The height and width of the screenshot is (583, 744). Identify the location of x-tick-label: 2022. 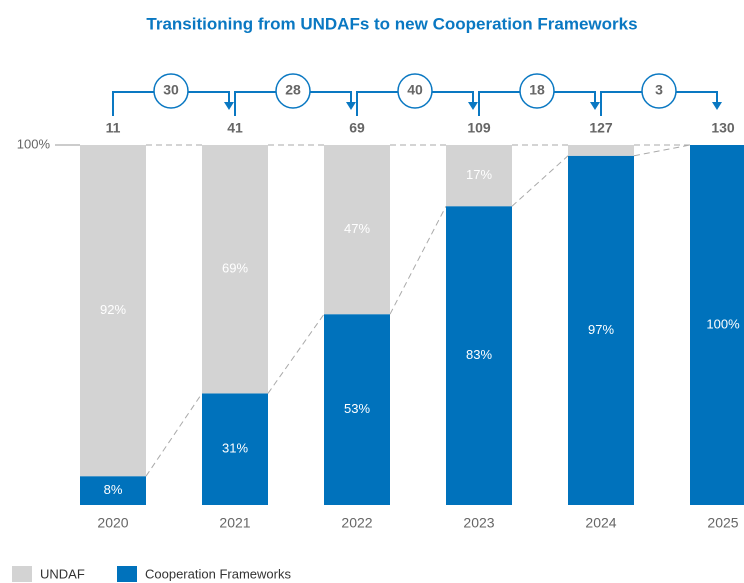
(356, 523).